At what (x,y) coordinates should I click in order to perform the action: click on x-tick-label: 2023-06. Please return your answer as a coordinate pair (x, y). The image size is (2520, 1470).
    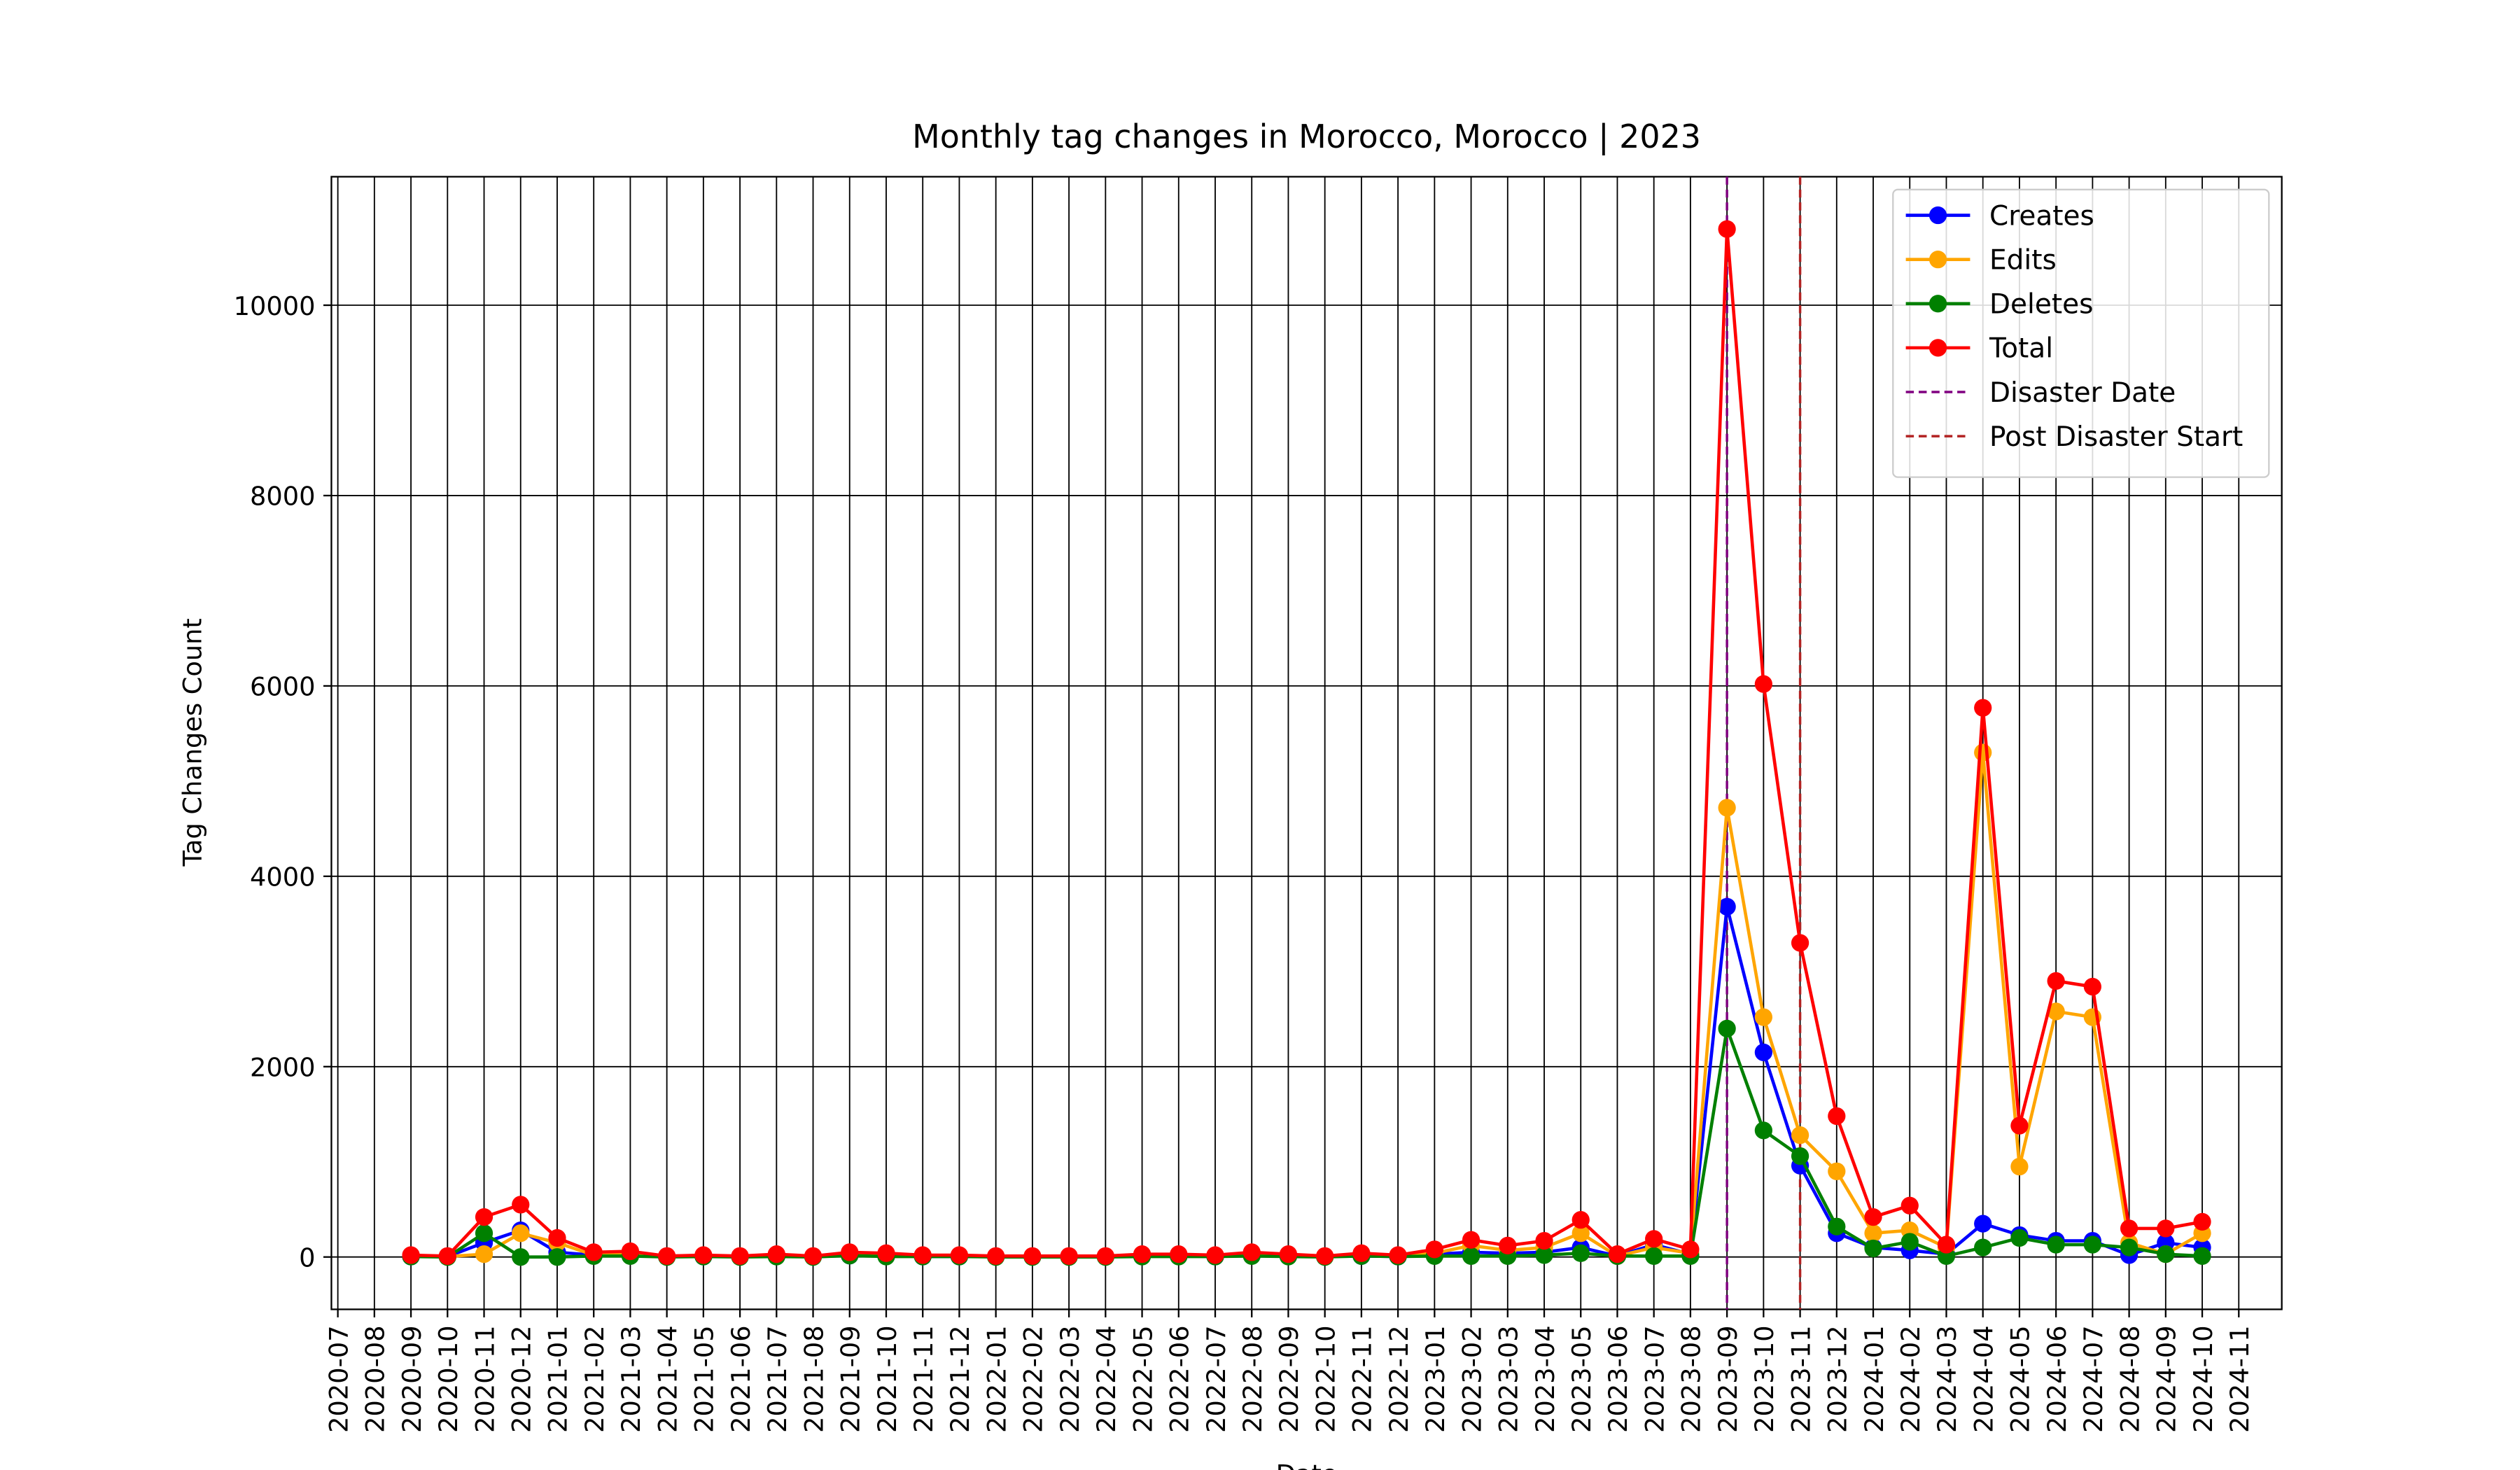
    Looking at the image, I should click on (1618, 1378).